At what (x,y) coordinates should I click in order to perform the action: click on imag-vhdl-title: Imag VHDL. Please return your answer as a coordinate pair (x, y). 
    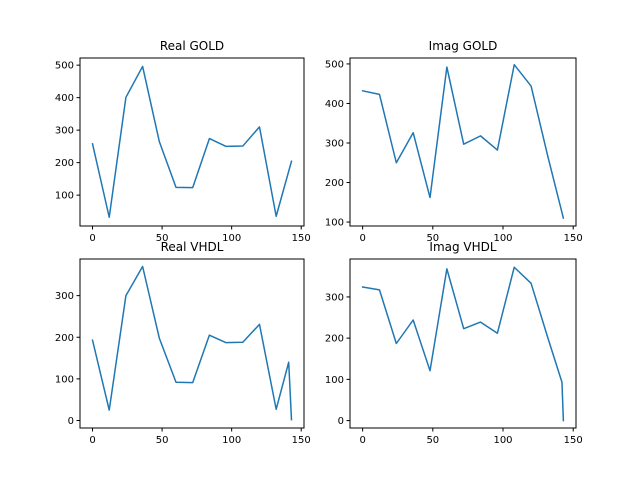
    Looking at the image, I should click on (462, 247).